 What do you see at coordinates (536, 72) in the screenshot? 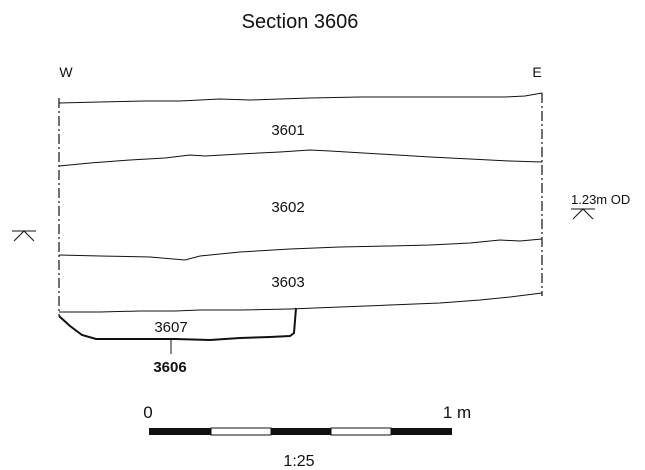
I see `east-label: E` at bounding box center [536, 72].